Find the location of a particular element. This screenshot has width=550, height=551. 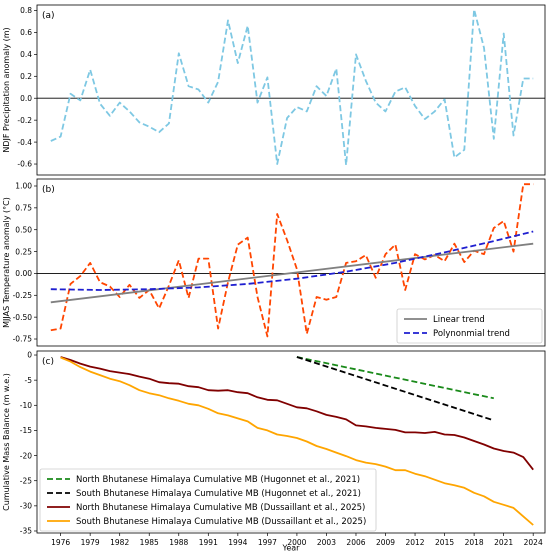

legend-label: Linear trend is located at coordinates (459, 320).